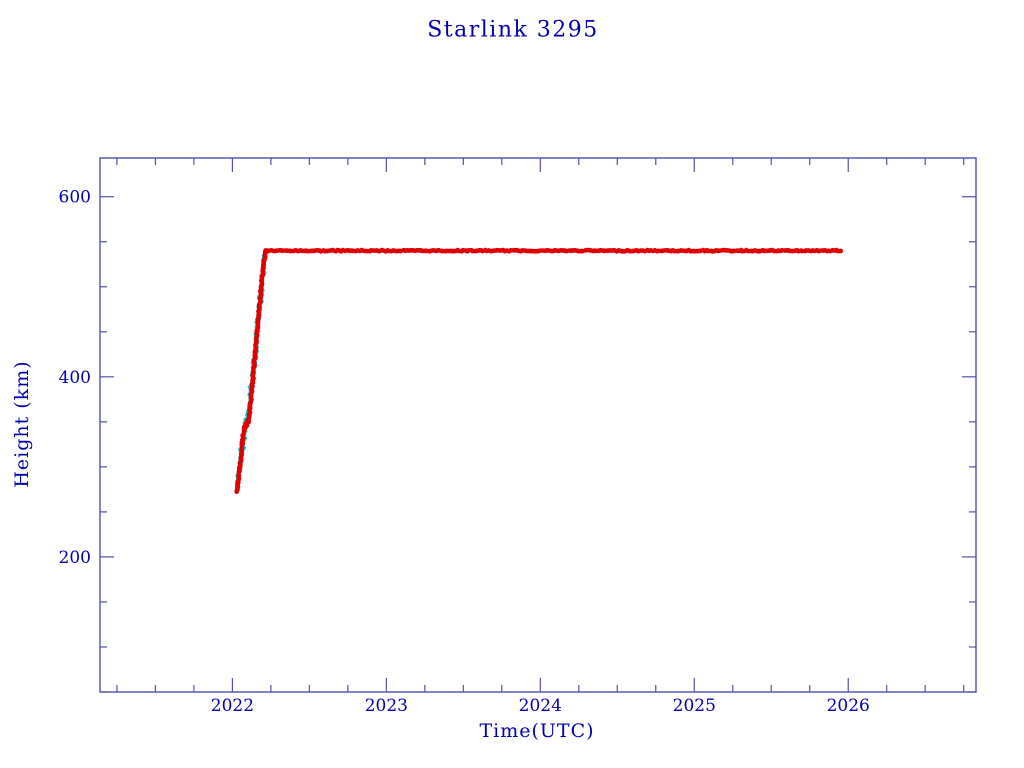 The width and height of the screenshot is (1024, 768). Describe the element at coordinates (247, 424) in the screenshot. I see `series-knee-cluster-red` at that location.